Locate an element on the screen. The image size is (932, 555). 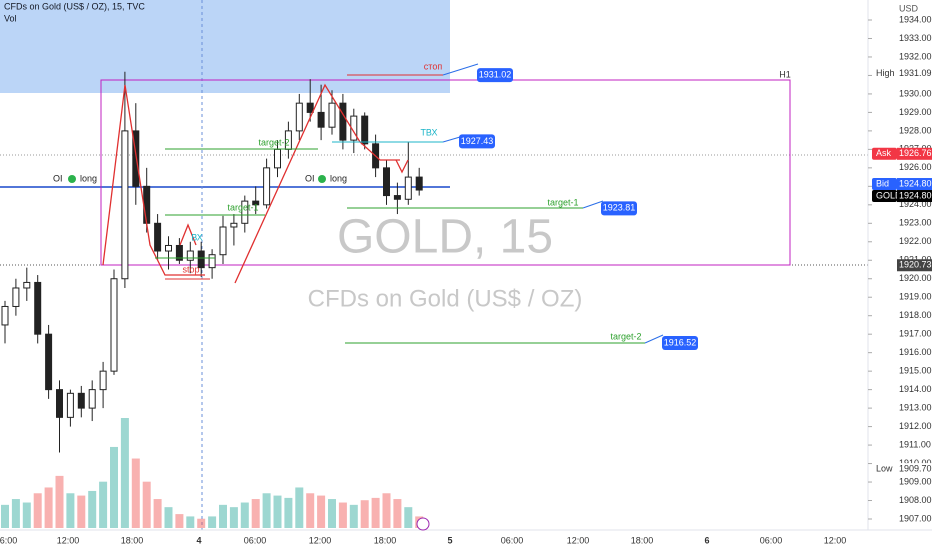
level-badge is located at coordinates (495, 75).